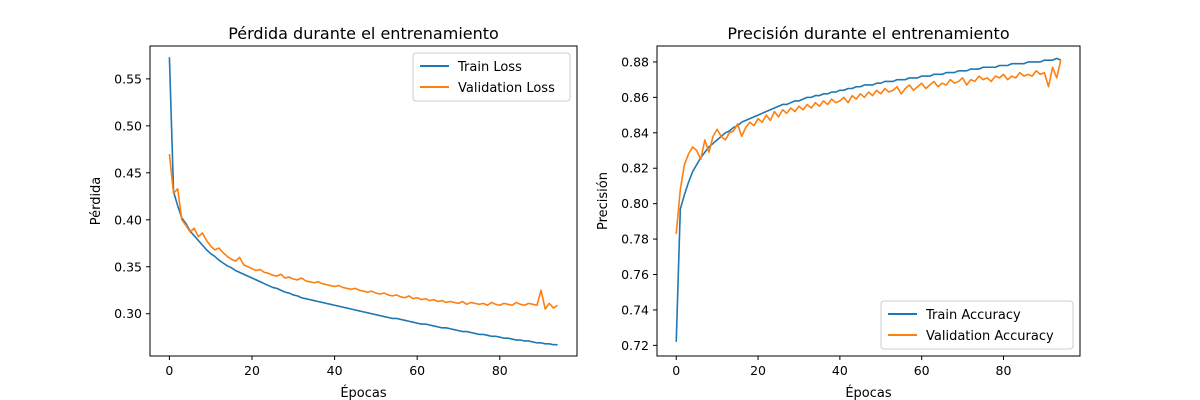 This screenshot has width=1200, height=400. What do you see at coordinates (635, 239) in the screenshot?
I see `accuracy-ytick-label: 0.78` at bounding box center [635, 239].